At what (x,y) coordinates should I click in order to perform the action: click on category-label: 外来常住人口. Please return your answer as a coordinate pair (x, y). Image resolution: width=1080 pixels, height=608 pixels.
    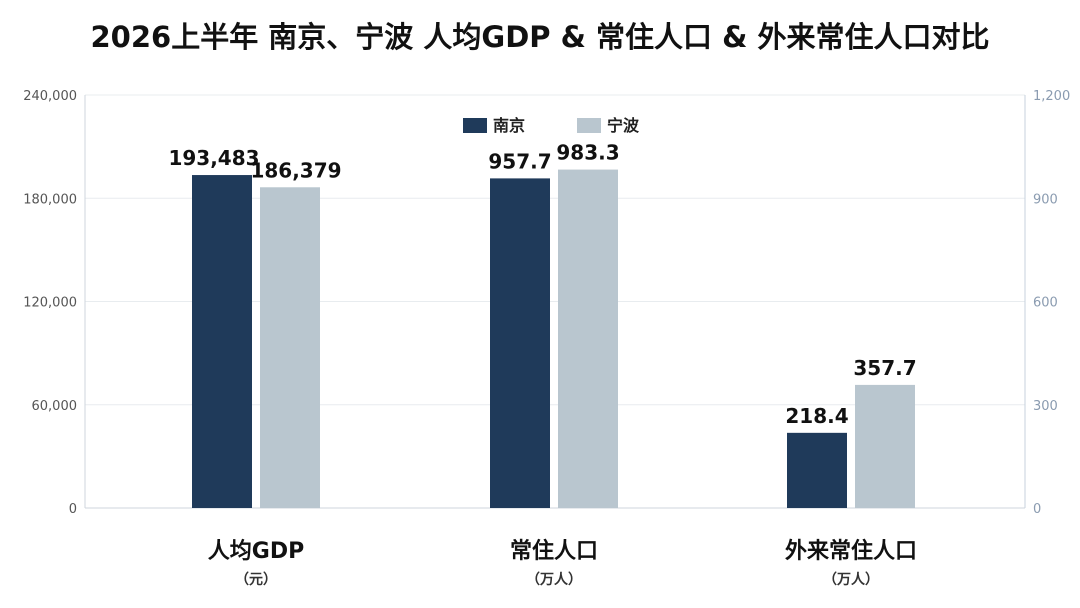
    Looking at the image, I should click on (851, 551).